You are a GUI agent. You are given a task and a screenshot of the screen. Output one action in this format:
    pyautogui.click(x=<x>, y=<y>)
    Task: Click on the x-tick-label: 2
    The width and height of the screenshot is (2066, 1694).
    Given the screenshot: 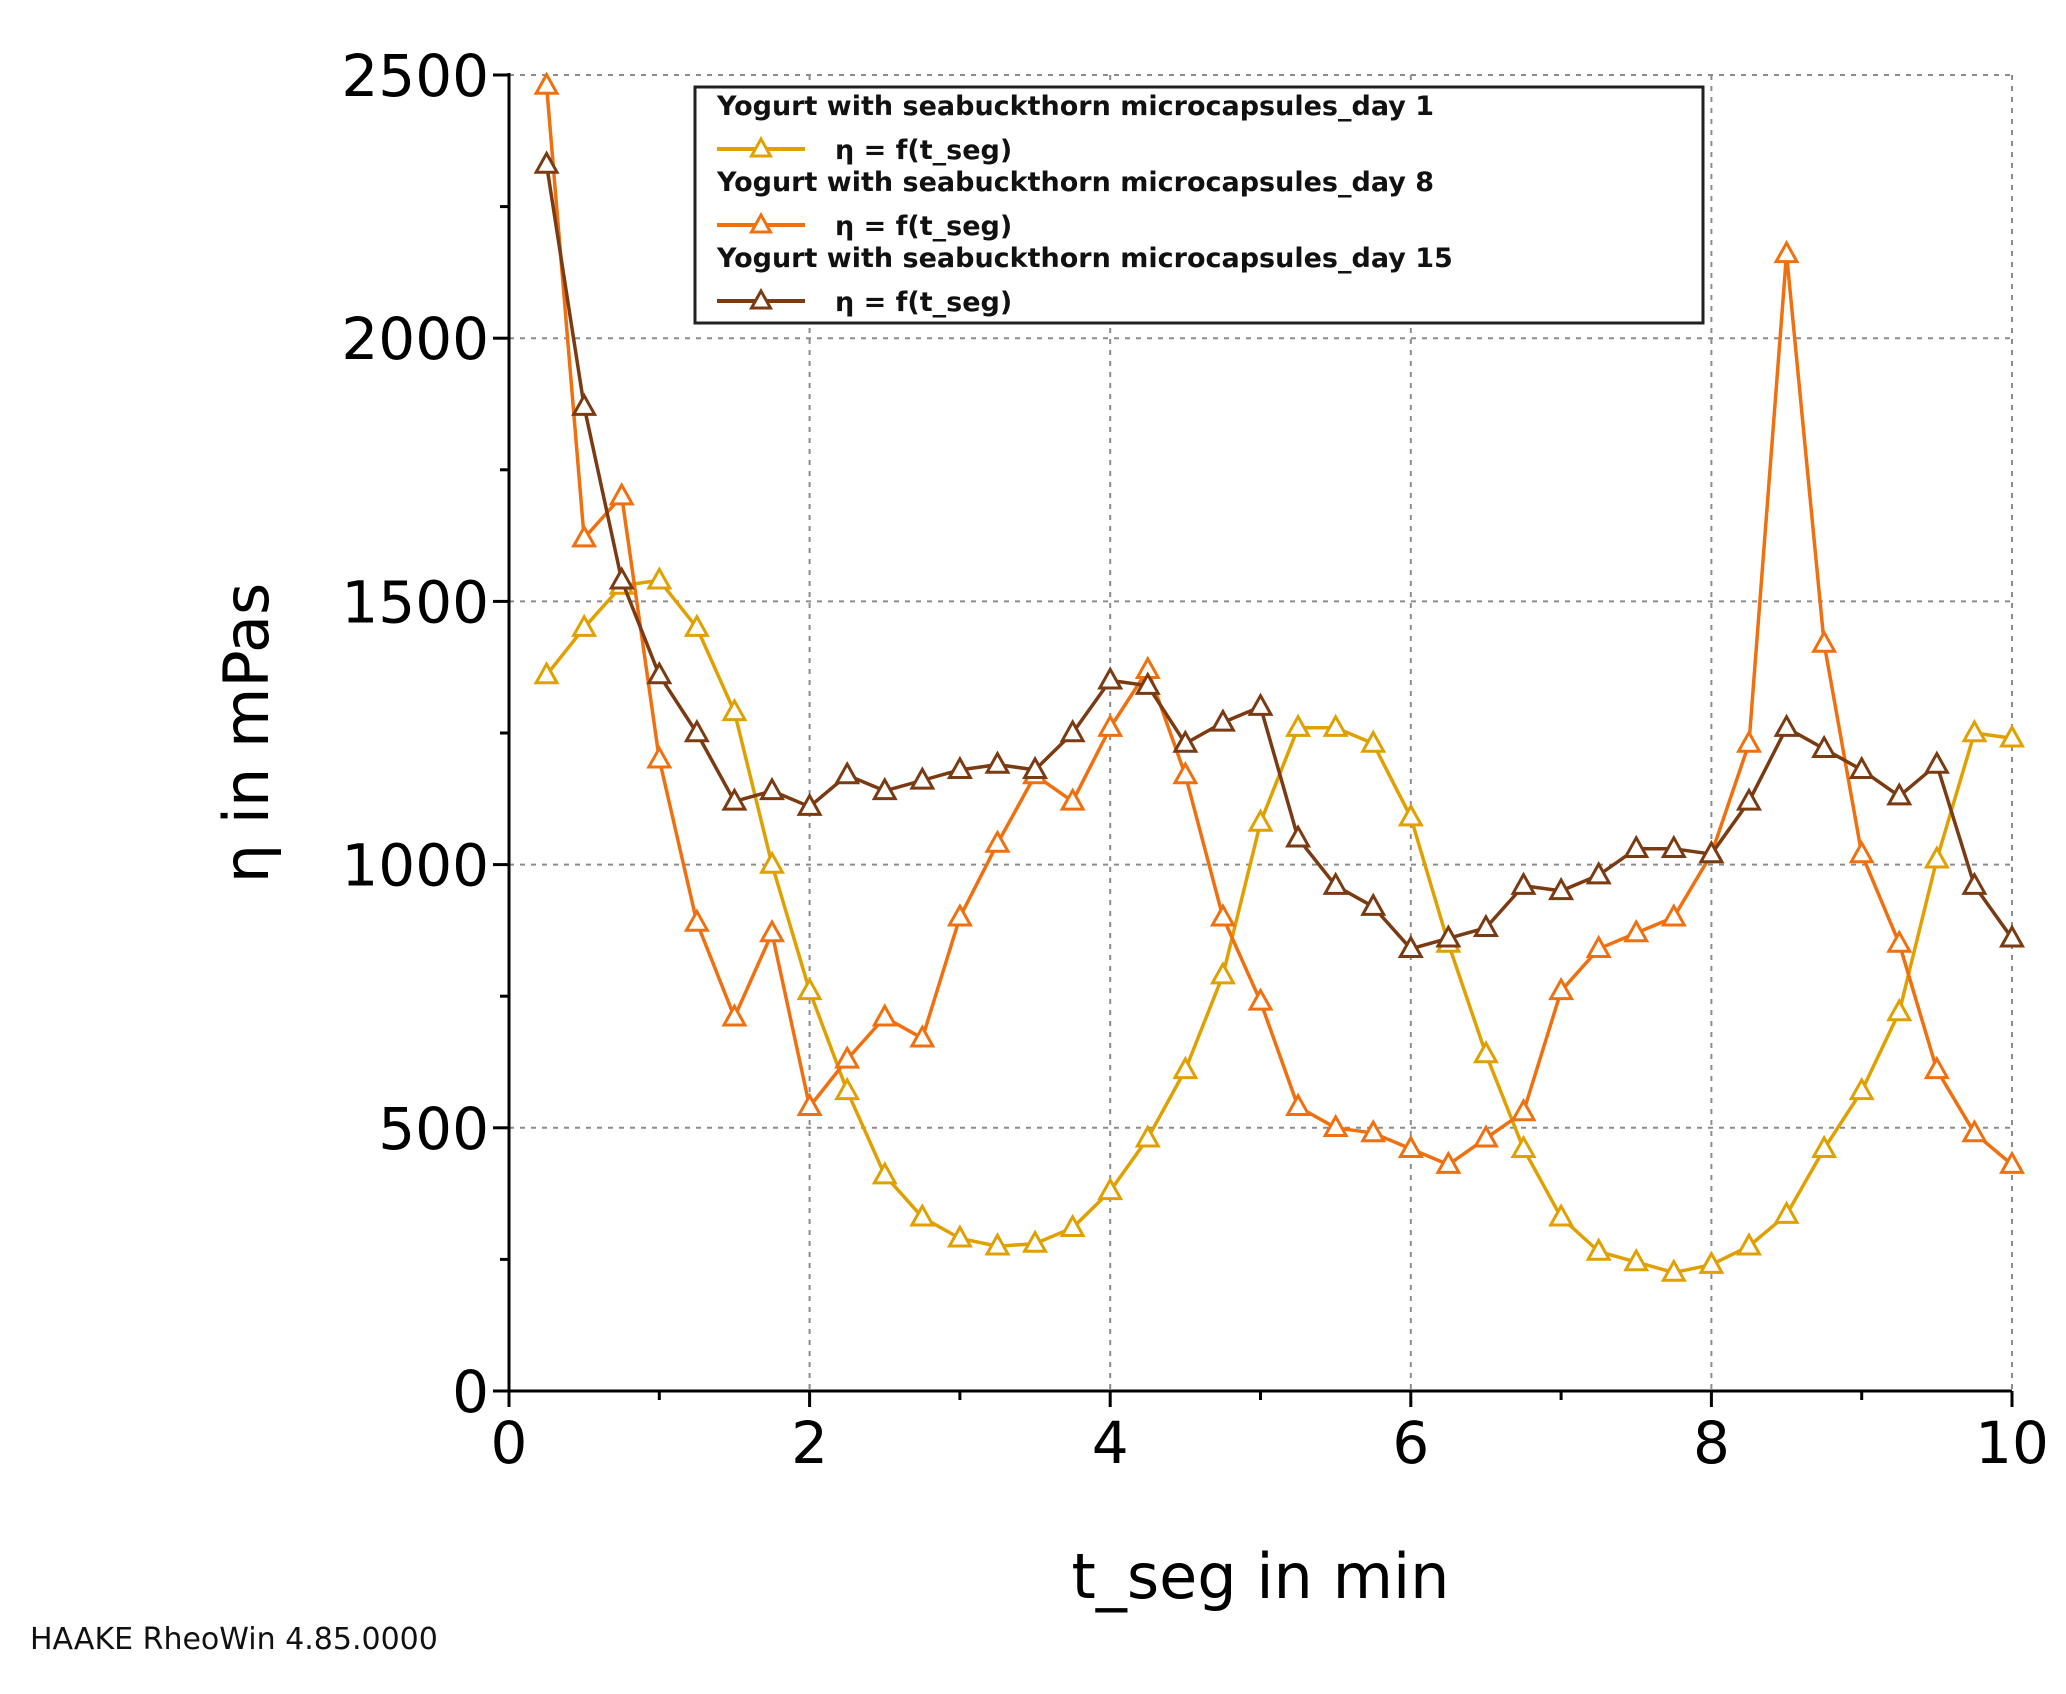 What is the action you would take?
    pyautogui.click(x=809, y=1443)
    